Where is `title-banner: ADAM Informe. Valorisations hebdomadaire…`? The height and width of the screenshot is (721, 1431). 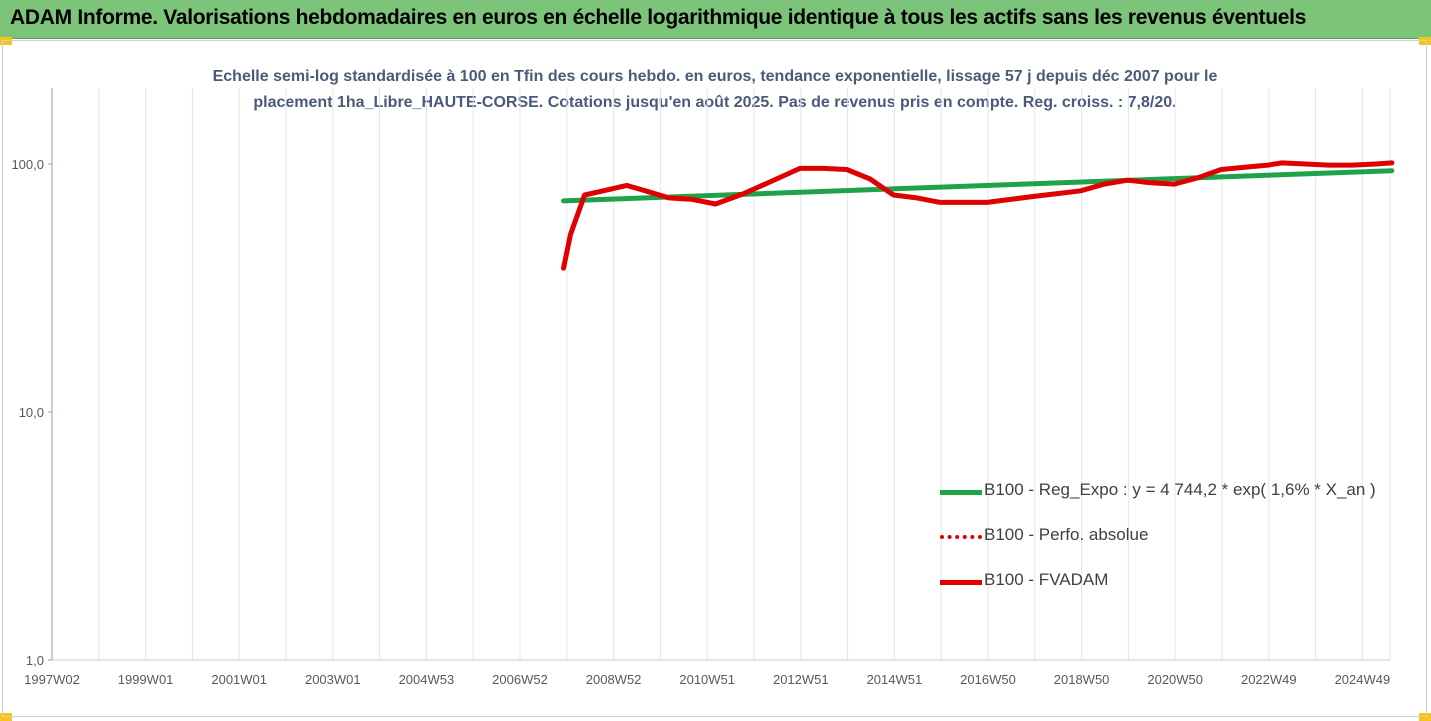 title-banner: ADAM Informe. Valorisations hebdomadaire… is located at coordinates (715, 19).